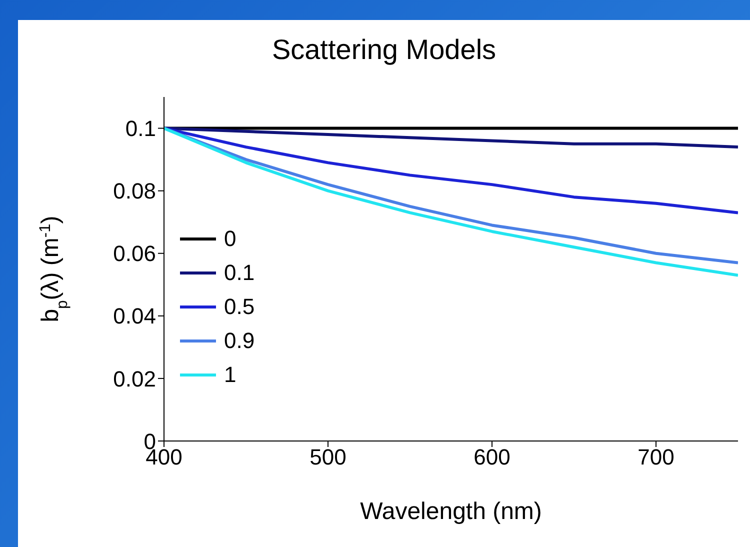 The height and width of the screenshot is (547, 750). What do you see at coordinates (239, 341) in the screenshot?
I see `legend-label: 0.9` at bounding box center [239, 341].